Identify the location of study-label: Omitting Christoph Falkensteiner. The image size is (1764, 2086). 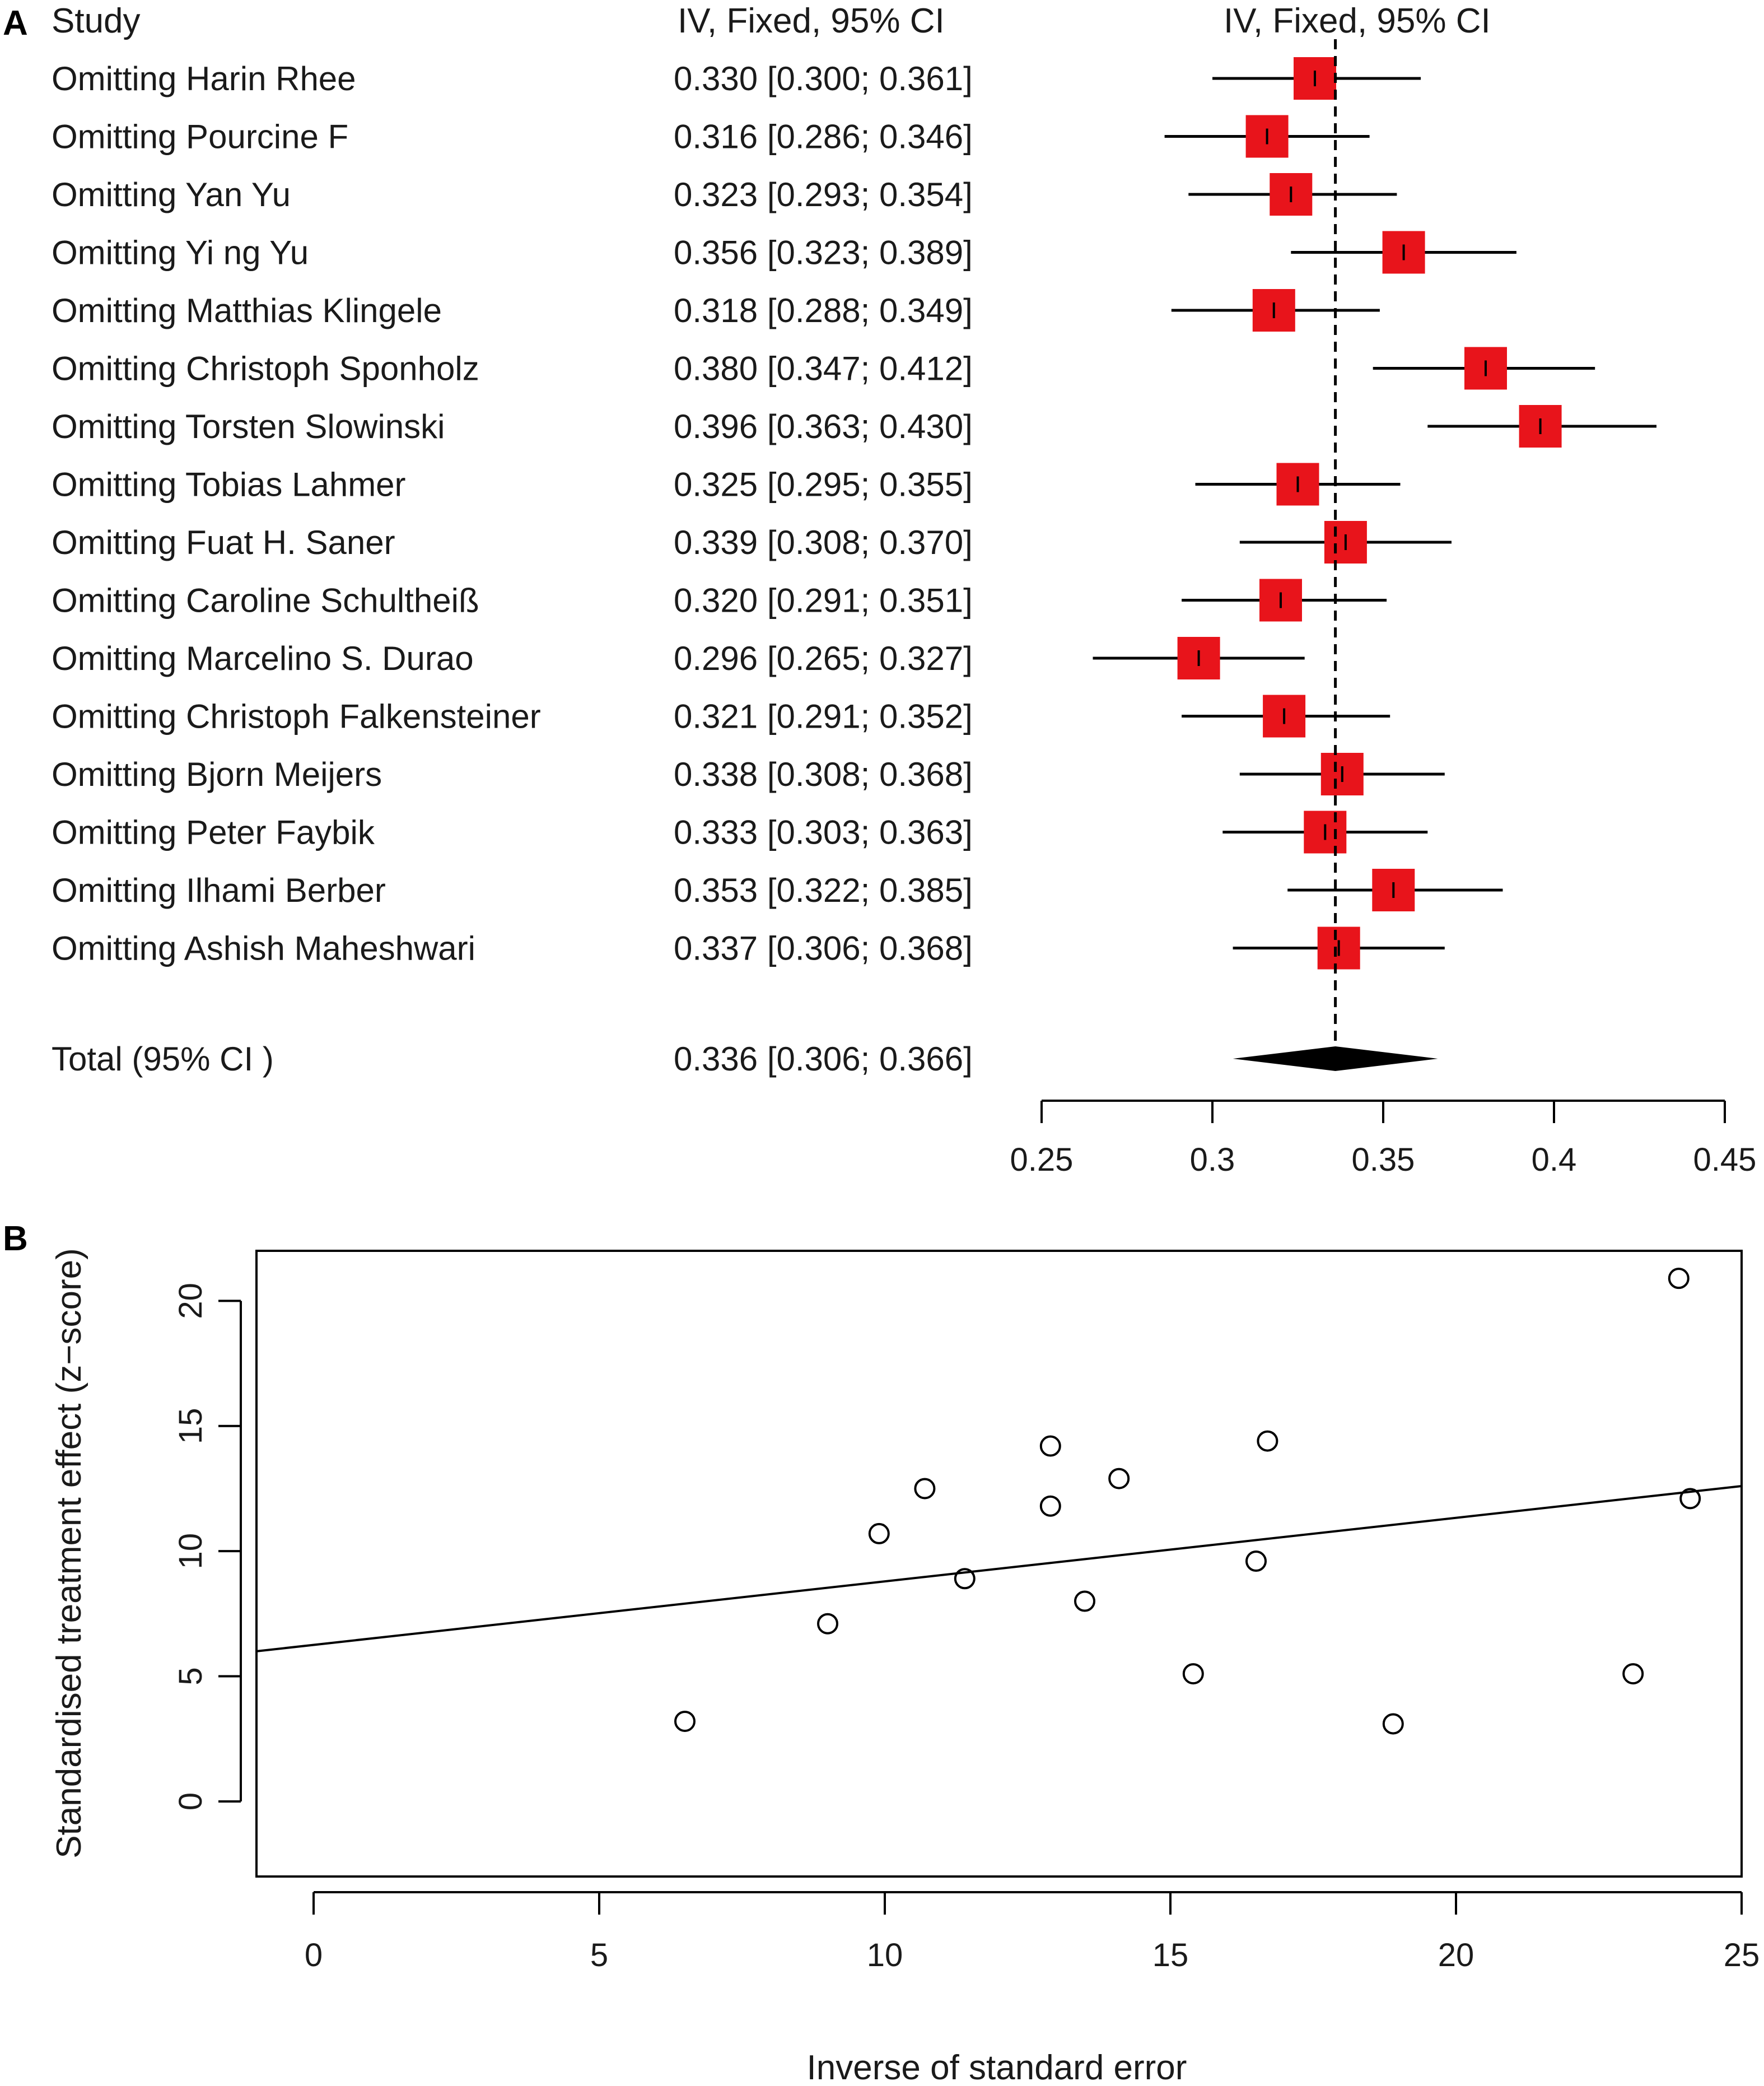
(297, 716).